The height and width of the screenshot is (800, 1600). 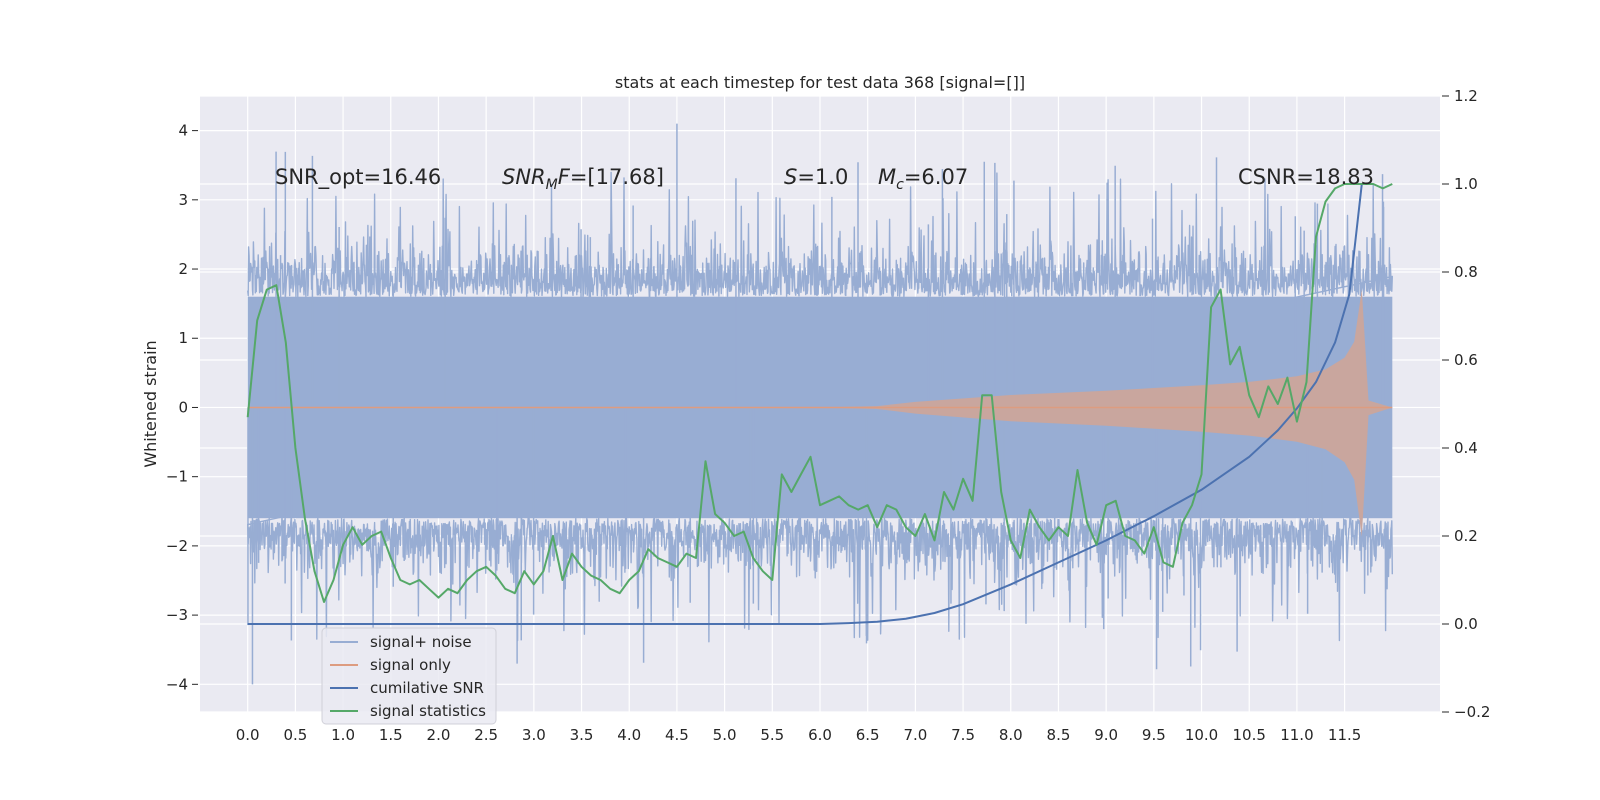 I want to click on y-tick-label: −4, so click(x=177, y=684).